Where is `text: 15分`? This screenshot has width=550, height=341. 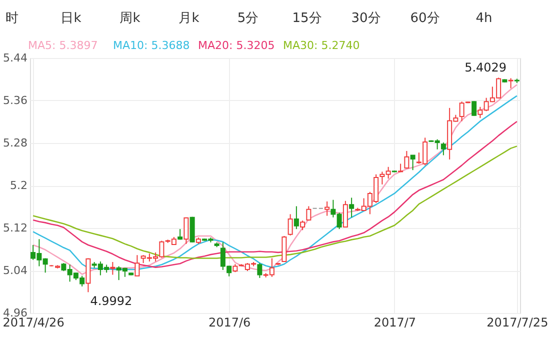
text: 15分 is located at coordinates (307, 18).